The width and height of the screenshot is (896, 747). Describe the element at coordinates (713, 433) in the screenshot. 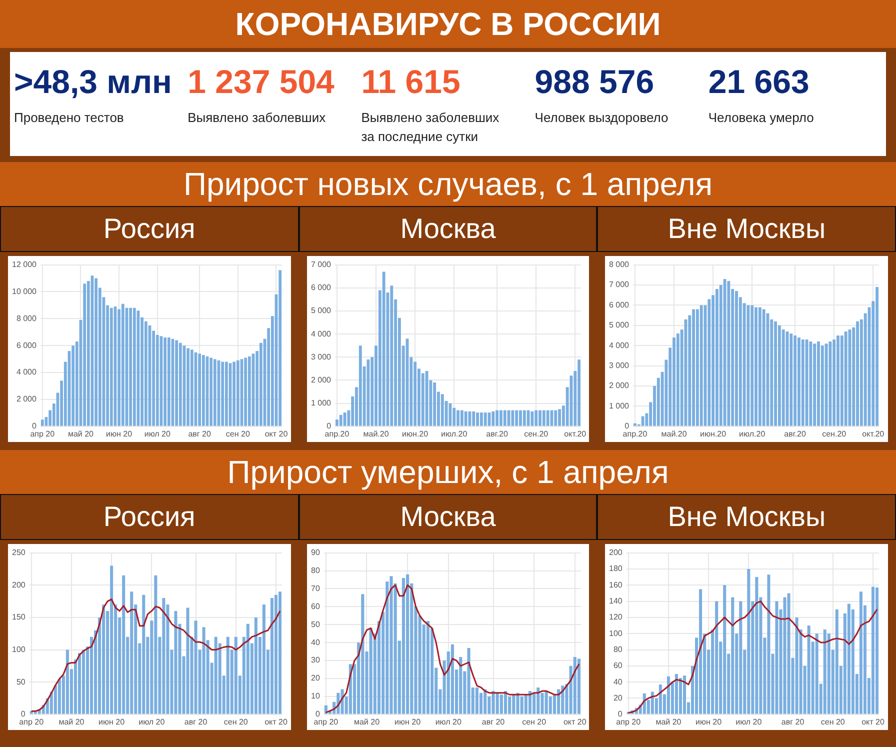

I see `x-tick-label: июн.20` at that location.